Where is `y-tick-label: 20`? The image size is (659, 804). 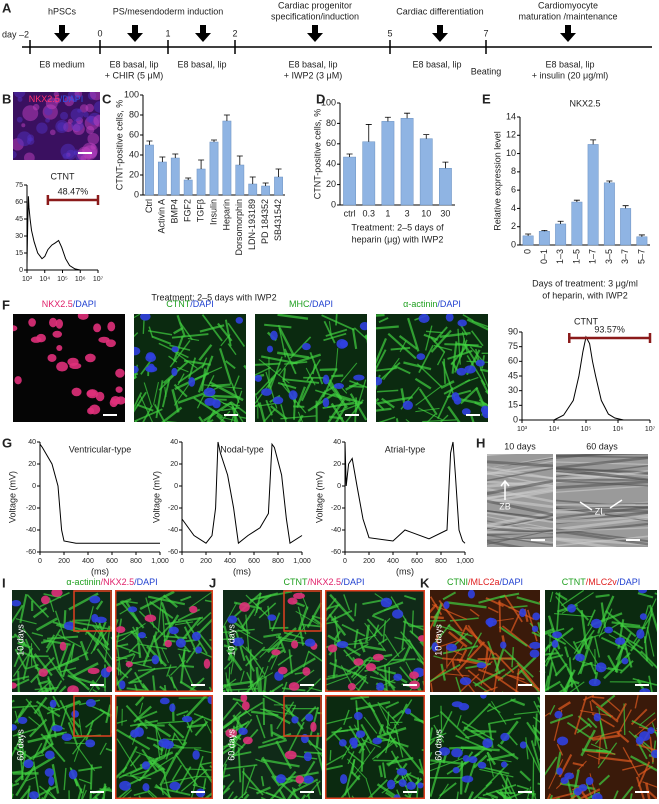 y-tick-label: 20 is located at coordinates (174, 464).